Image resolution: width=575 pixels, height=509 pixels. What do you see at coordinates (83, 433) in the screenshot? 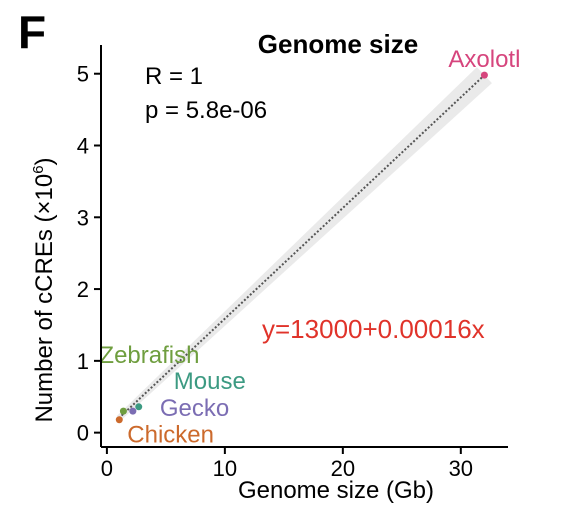
I see `y-tick-label: 0` at bounding box center [83, 433].